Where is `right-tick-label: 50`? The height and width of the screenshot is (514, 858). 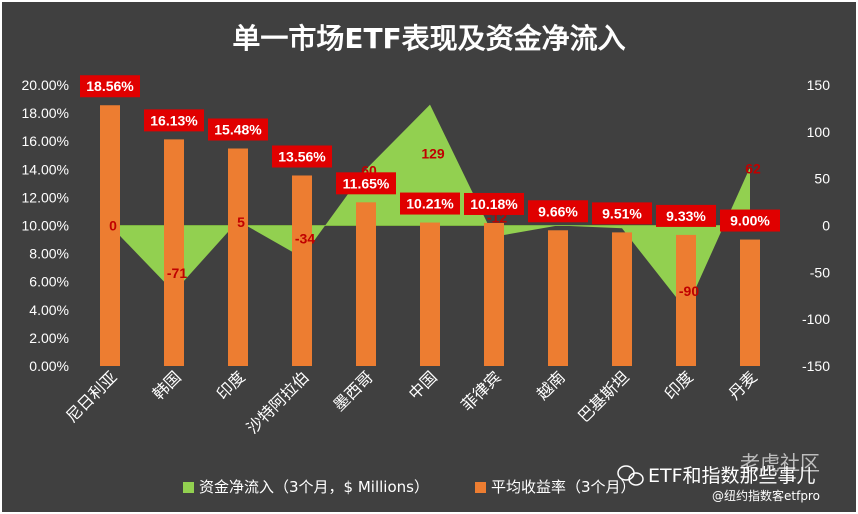 right-tick-label: 50 is located at coordinates (822, 179).